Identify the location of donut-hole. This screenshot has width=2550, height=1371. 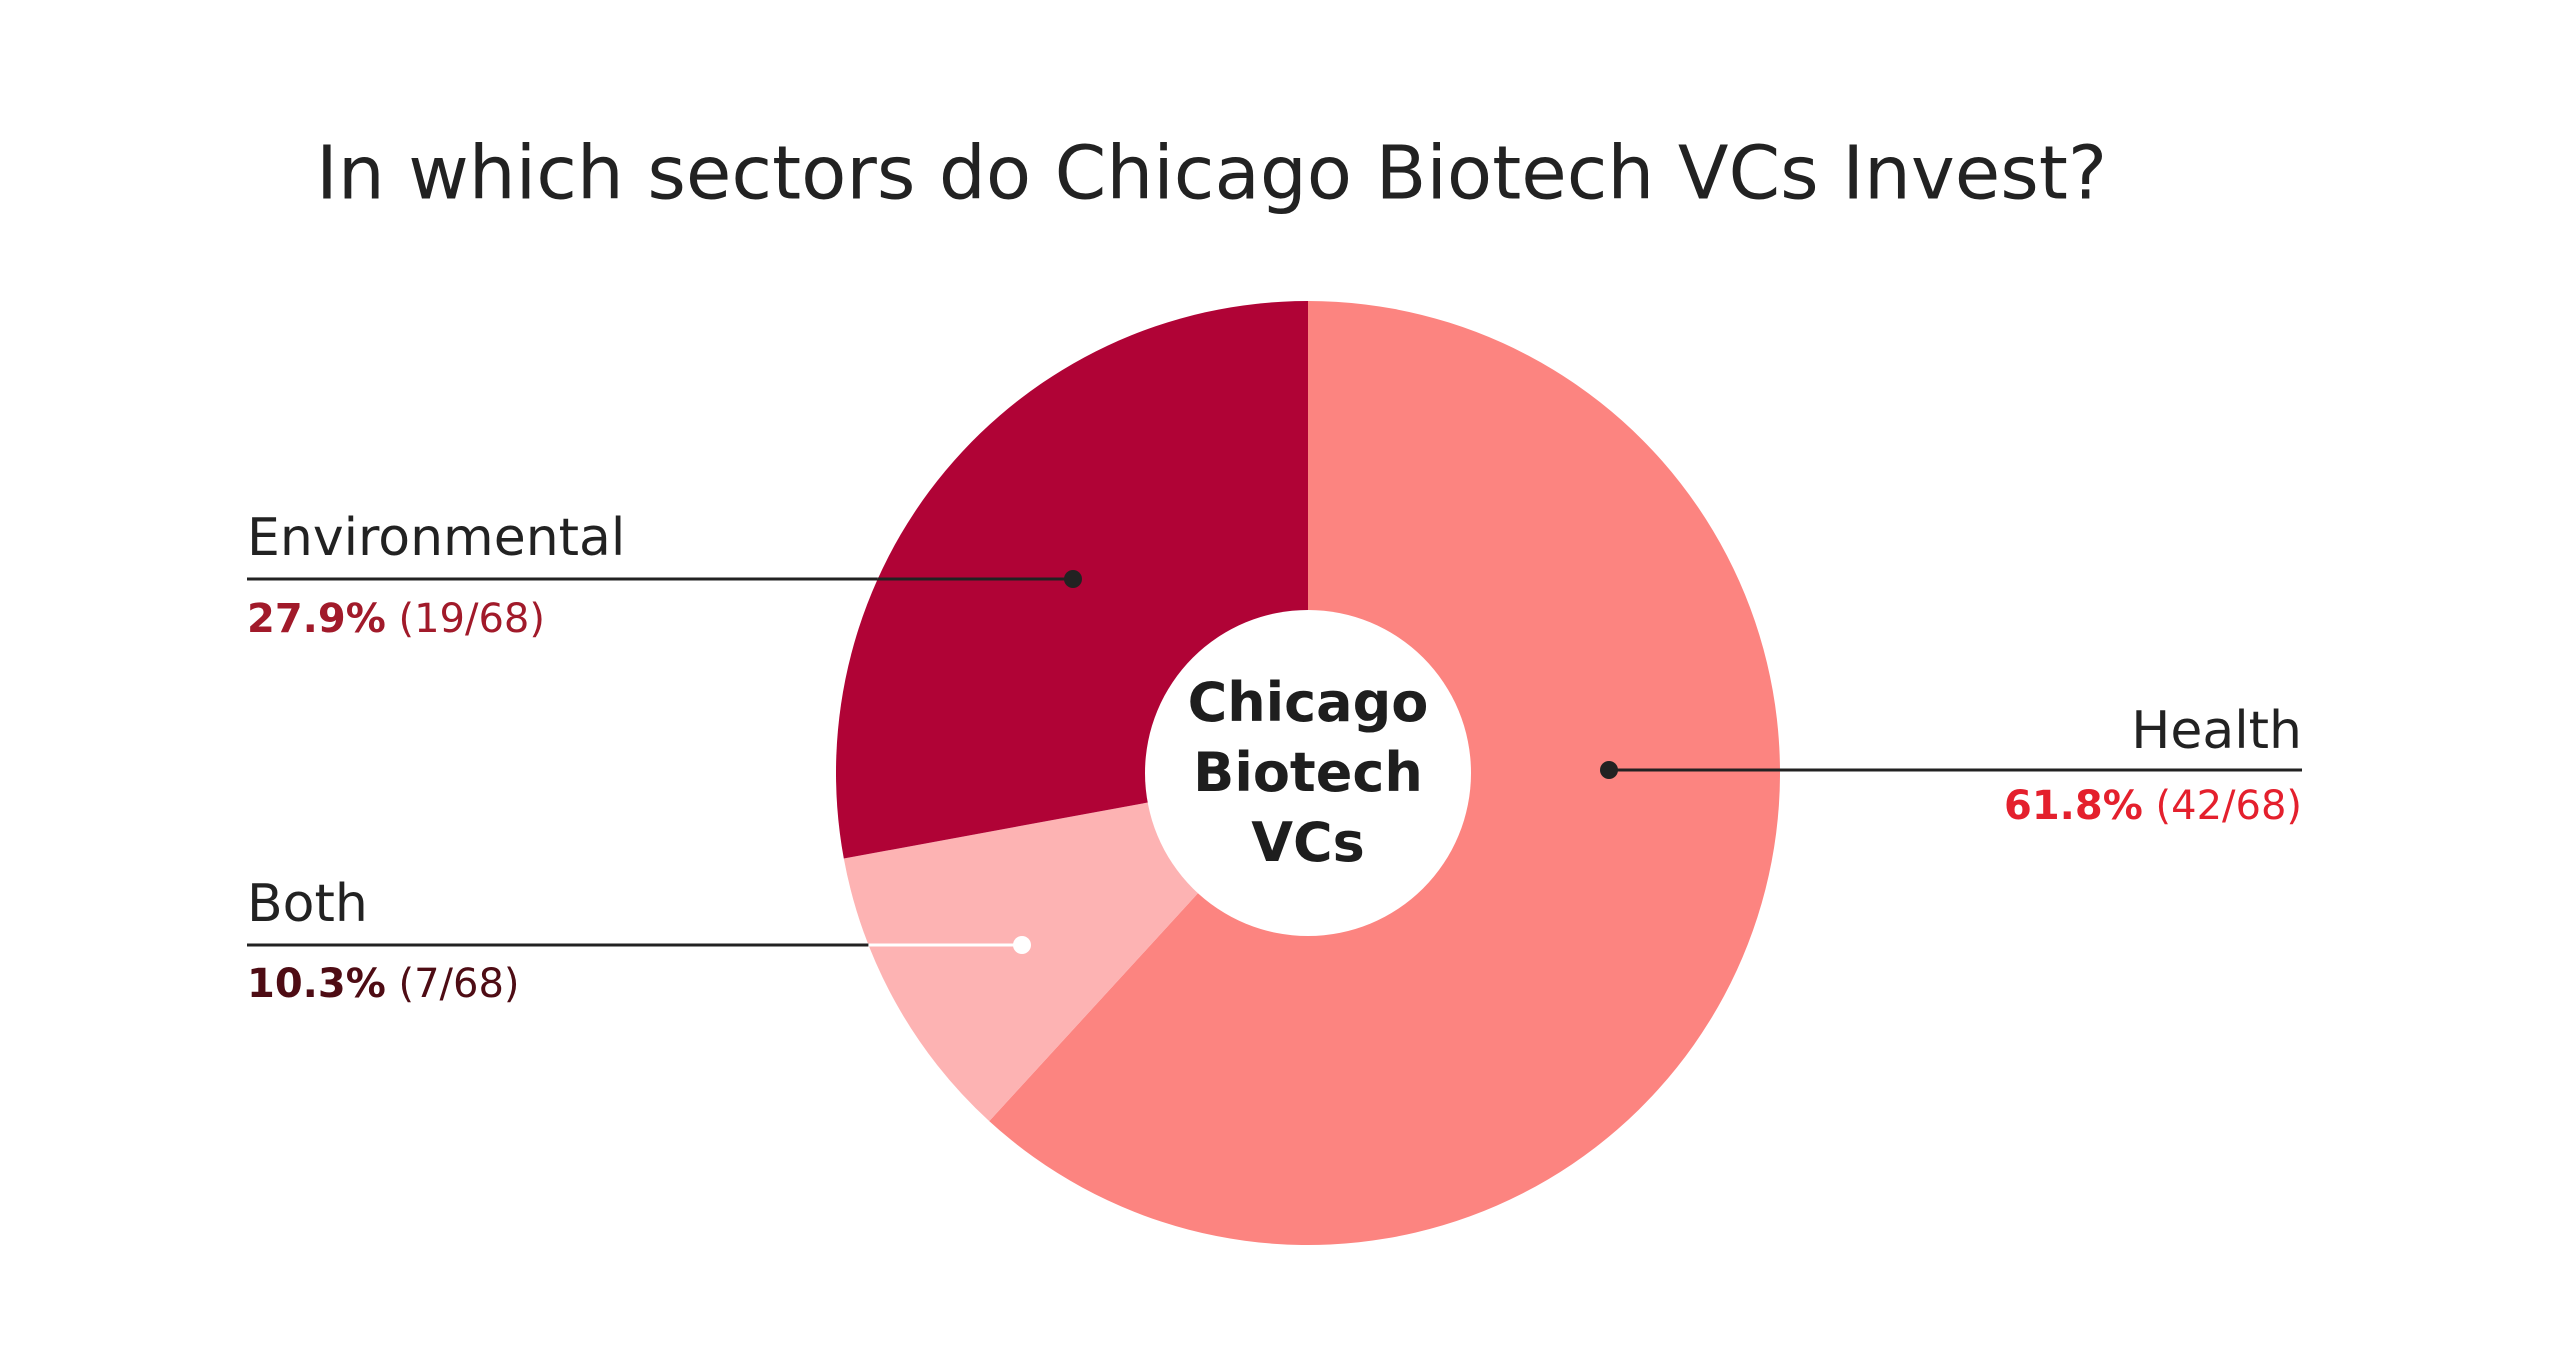
(1308, 773).